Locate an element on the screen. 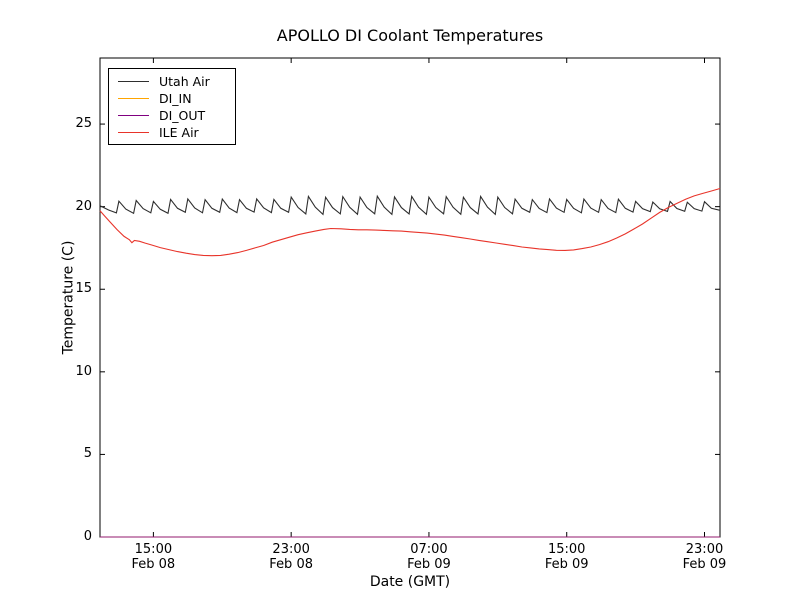 Image resolution: width=800 pixels, height=600 pixels. y-tick-label: 10 is located at coordinates (83, 371).